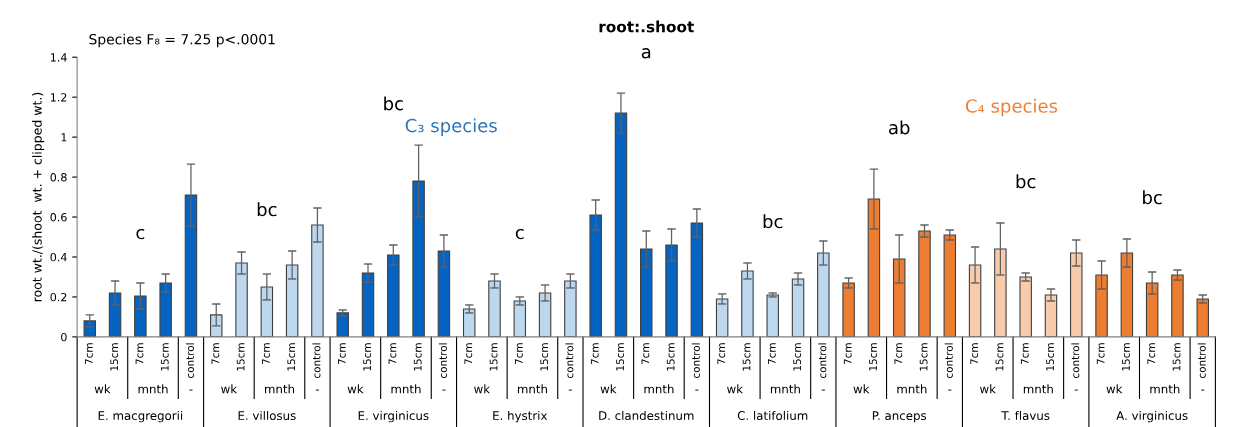  I want to click on text: E. villosus, so click(267, 415).